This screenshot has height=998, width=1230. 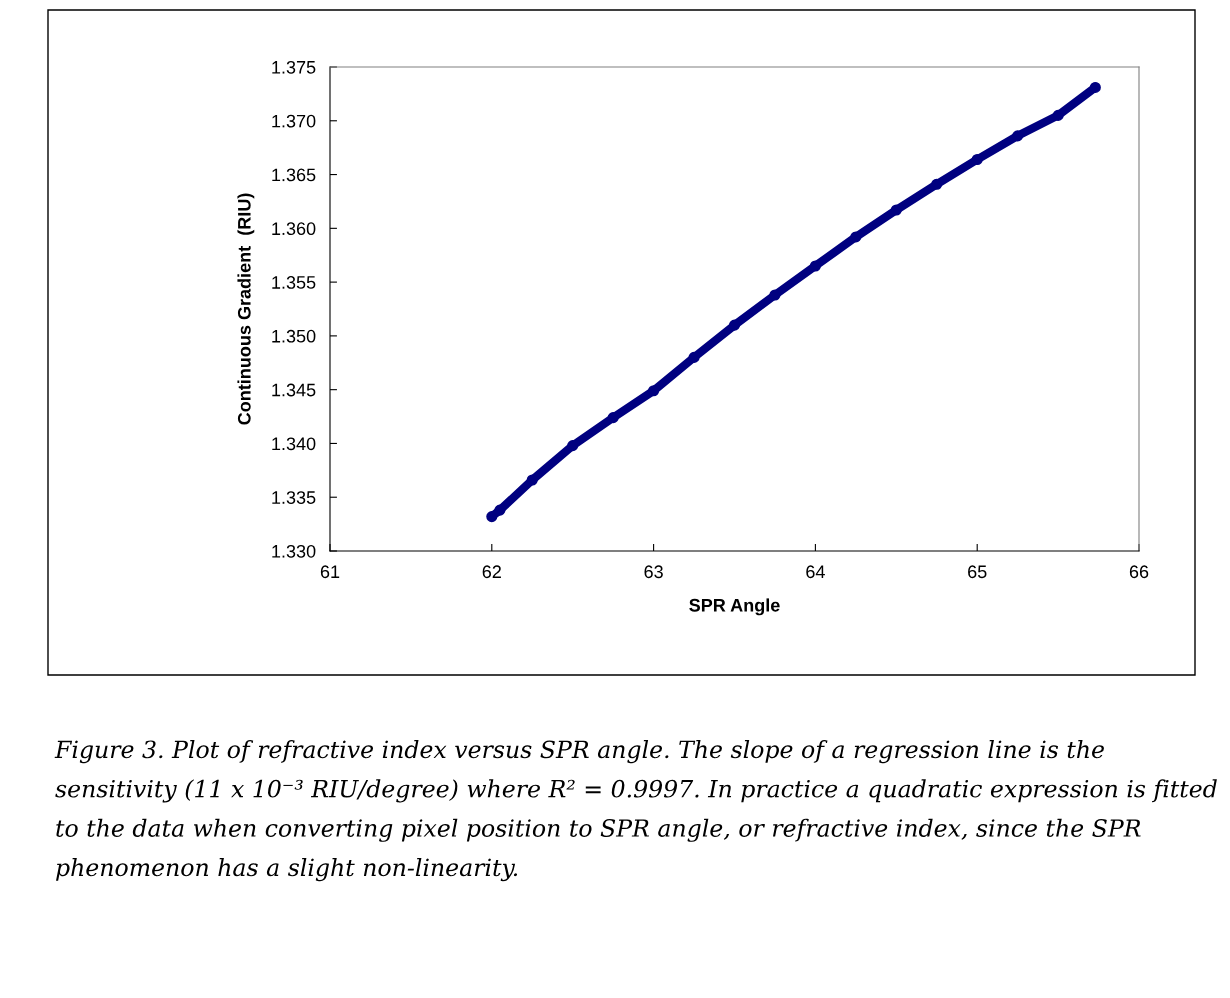 What do you see at coordinates (294, 67) in the screenshot?
I see `y-tick-label: 1.375` at bounding box center [294, 67].